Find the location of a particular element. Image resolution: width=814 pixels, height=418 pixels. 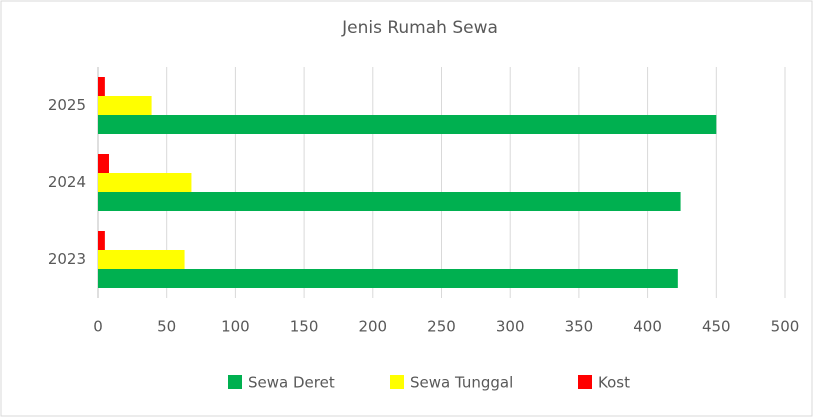

x-tick-label: 500 is located at coordinates (785, 327).